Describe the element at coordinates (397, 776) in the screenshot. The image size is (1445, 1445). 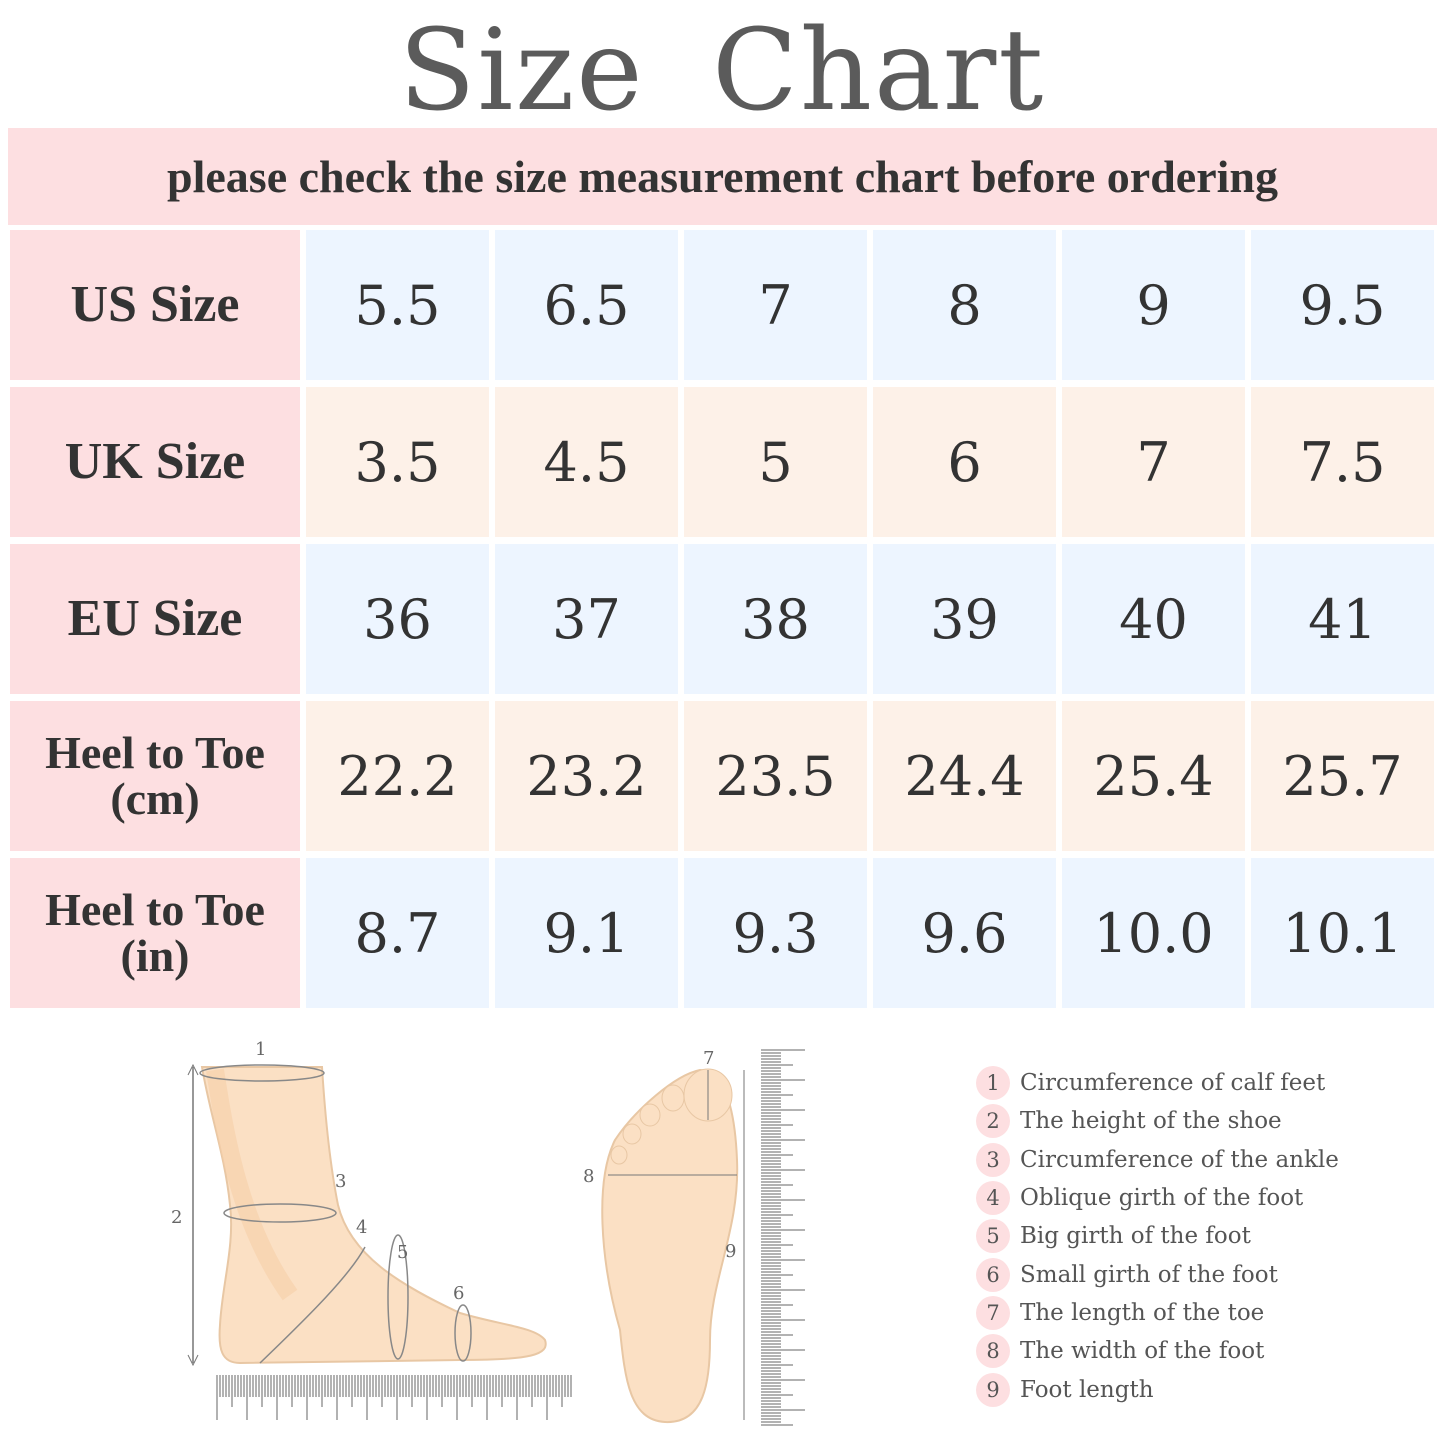
I see `table-cell: 22.2` at that location.